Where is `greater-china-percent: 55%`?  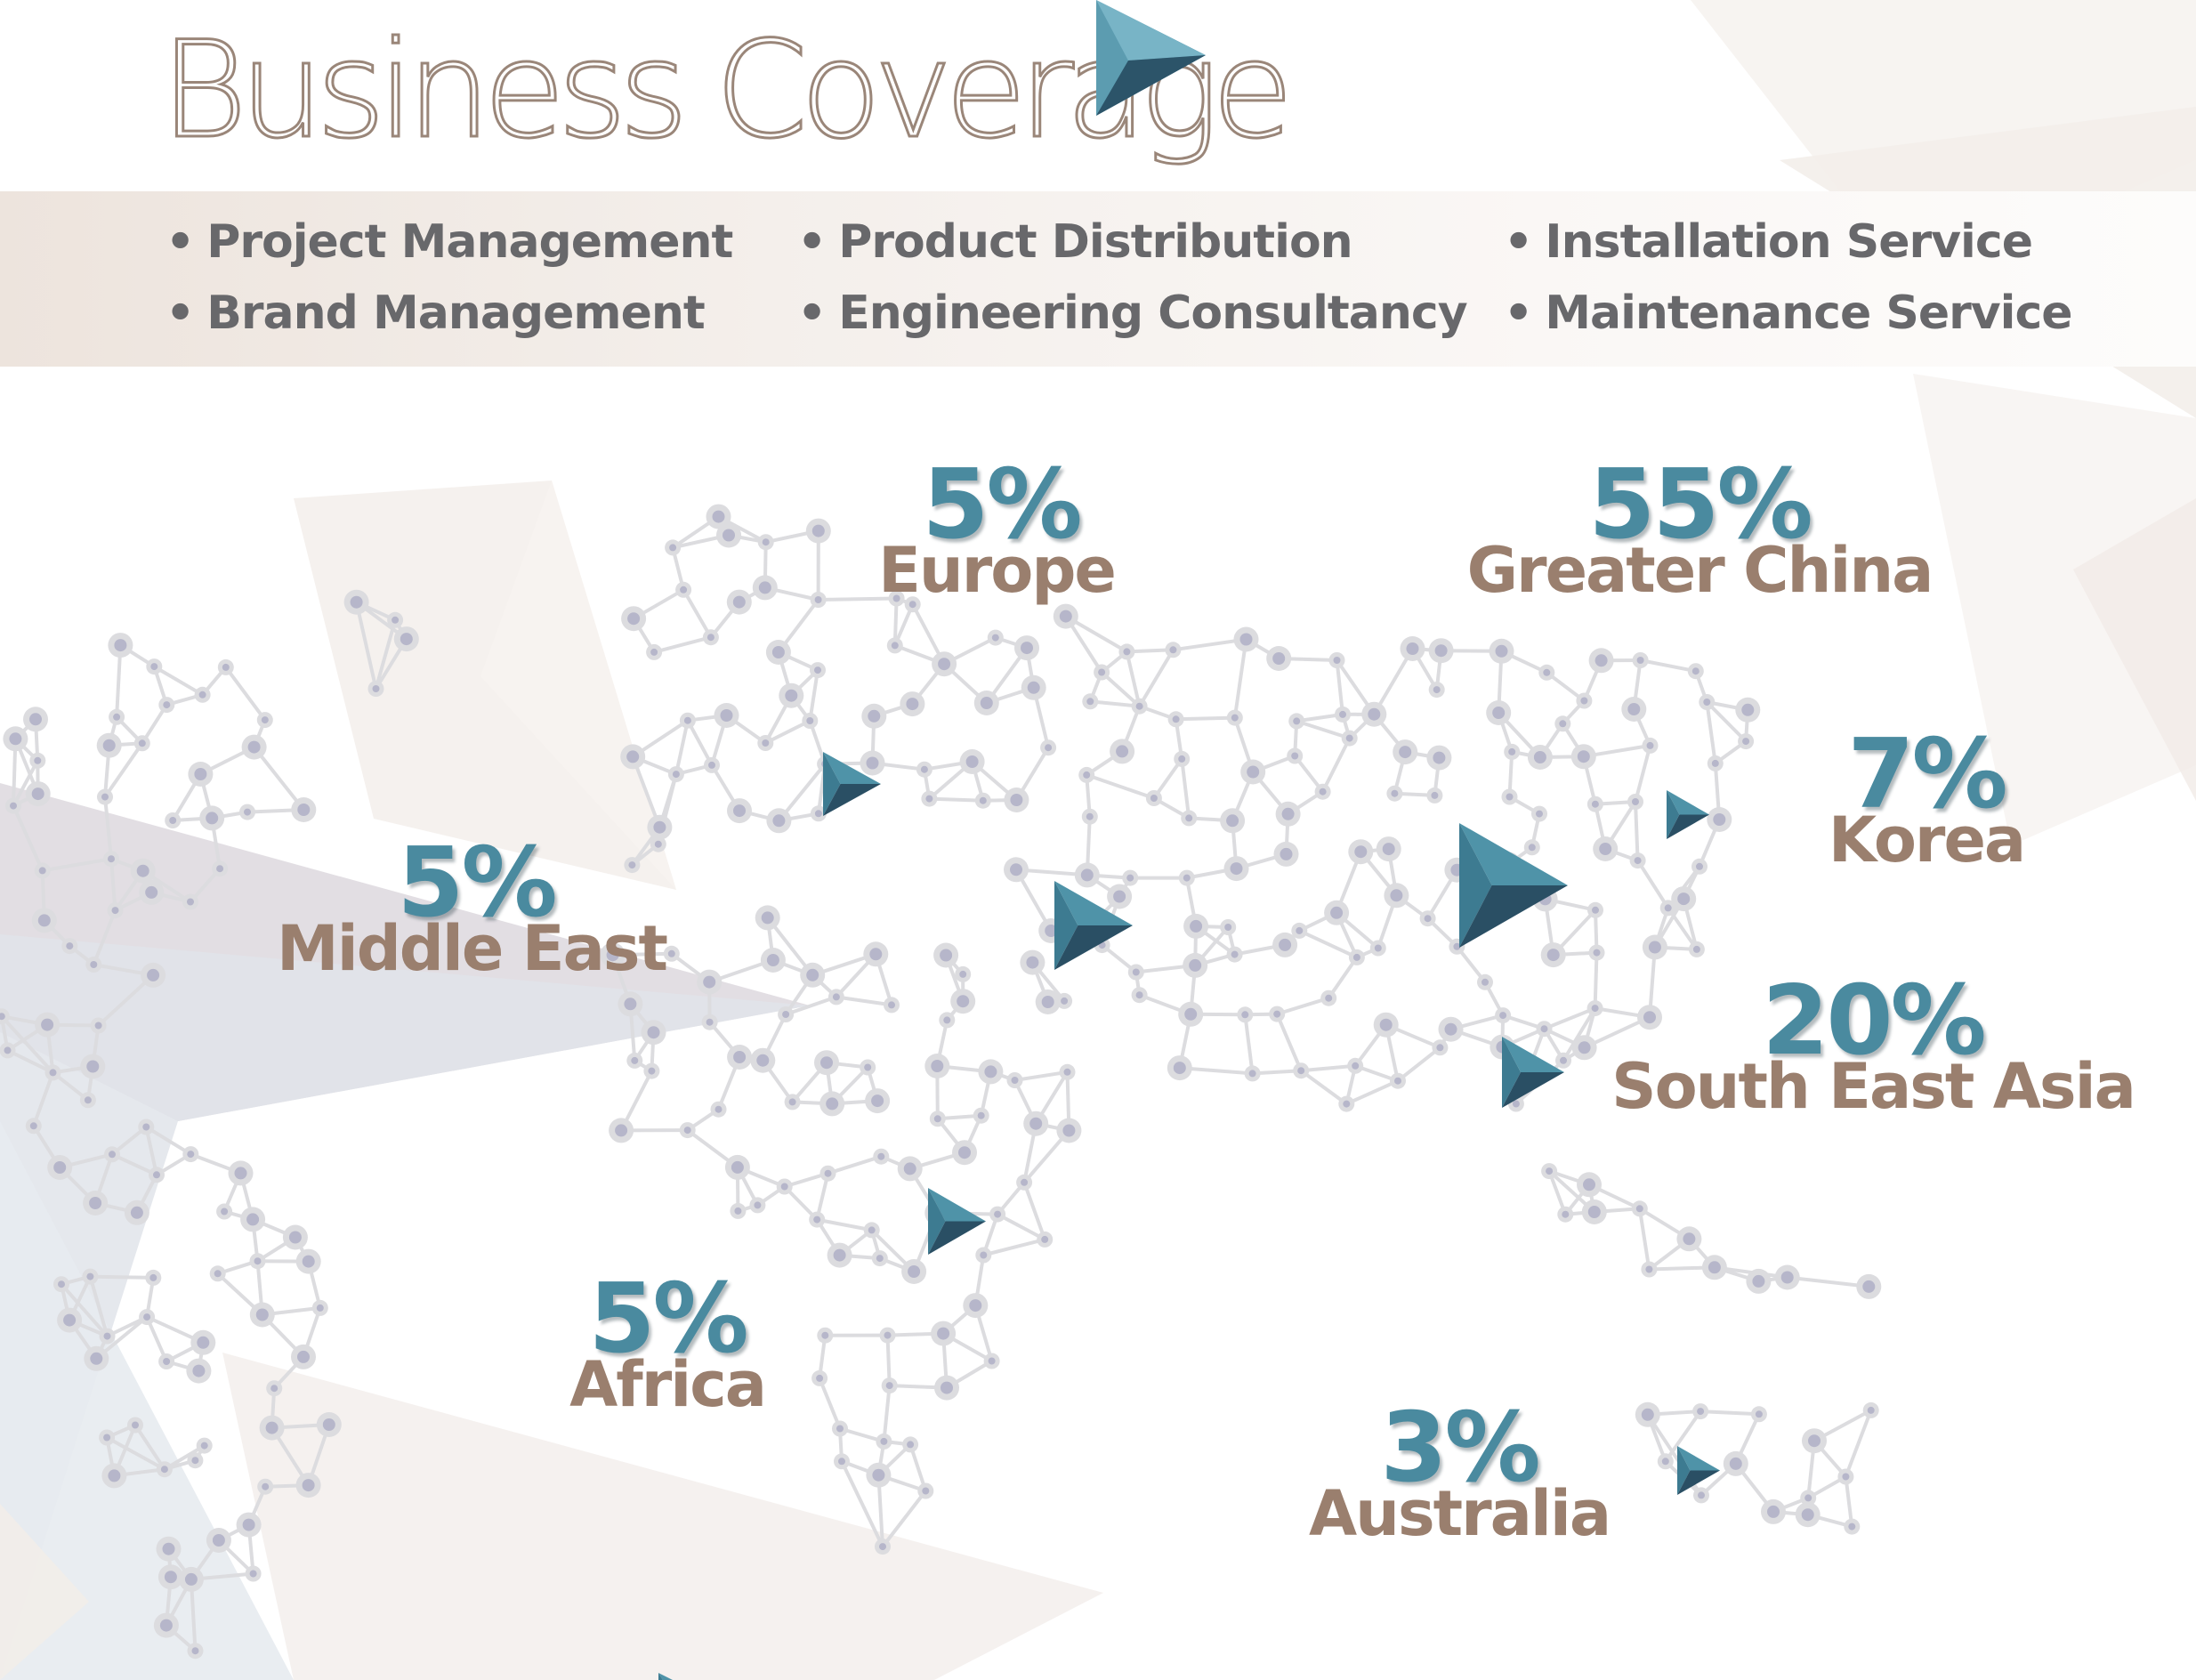 greater-china-percent: 55% is located at coordinates (1700, 505).